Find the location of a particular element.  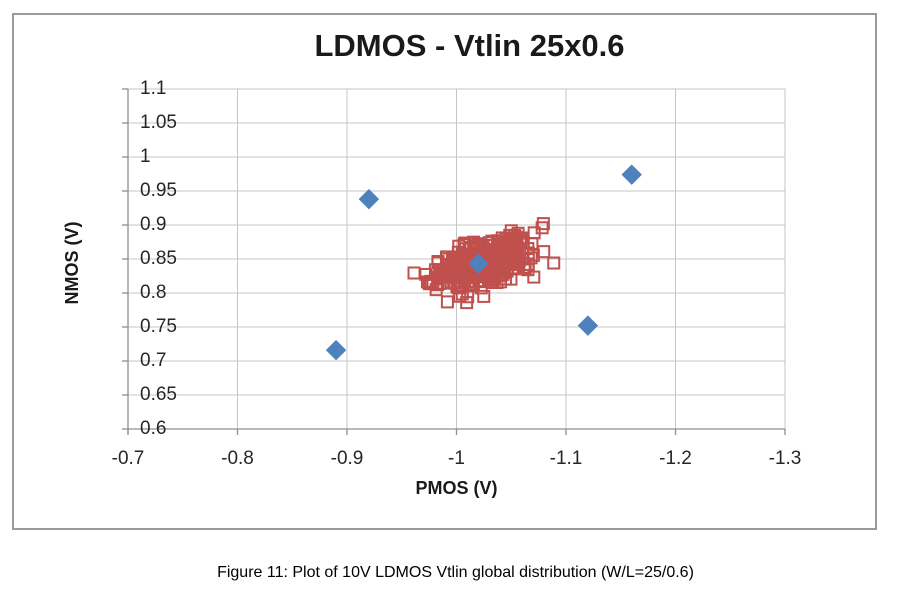

y-tick-label: 0.7 is located at coordinates (153, 360).